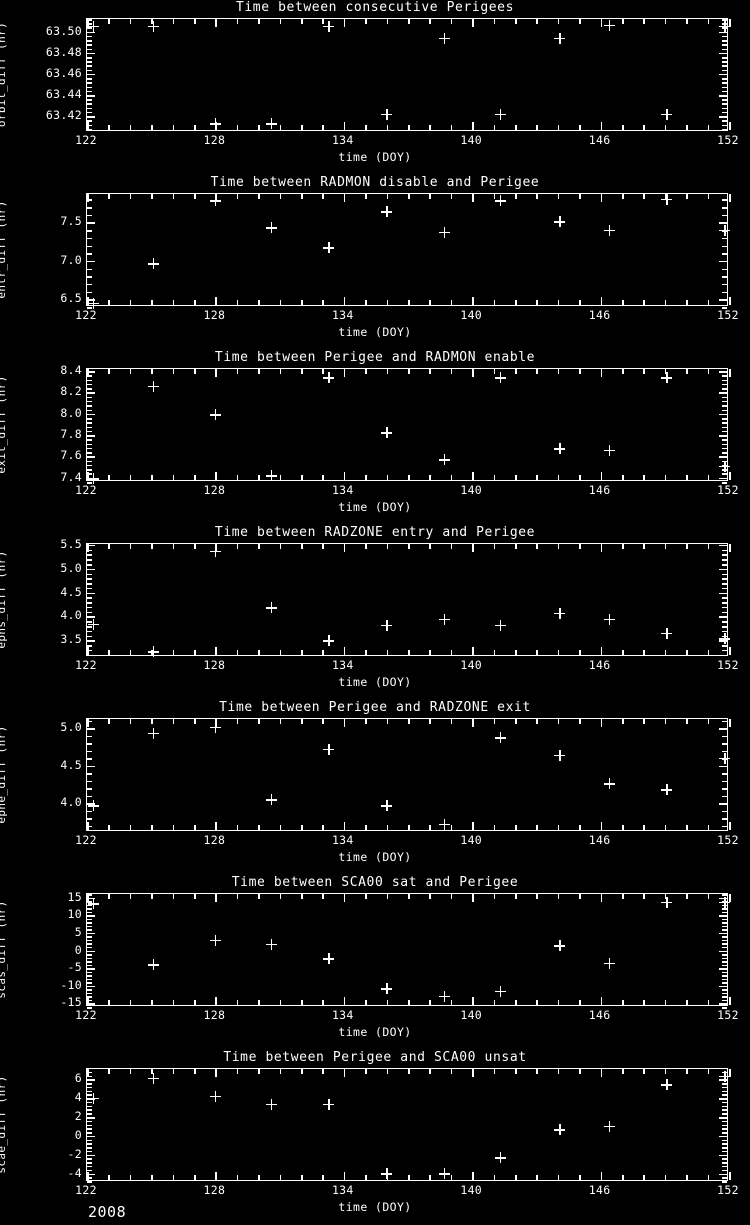  What do you see at coordinates (71, 391) in the screenshot?
I see `y-tick-label: 8.2` at bounding box center [71, 391].